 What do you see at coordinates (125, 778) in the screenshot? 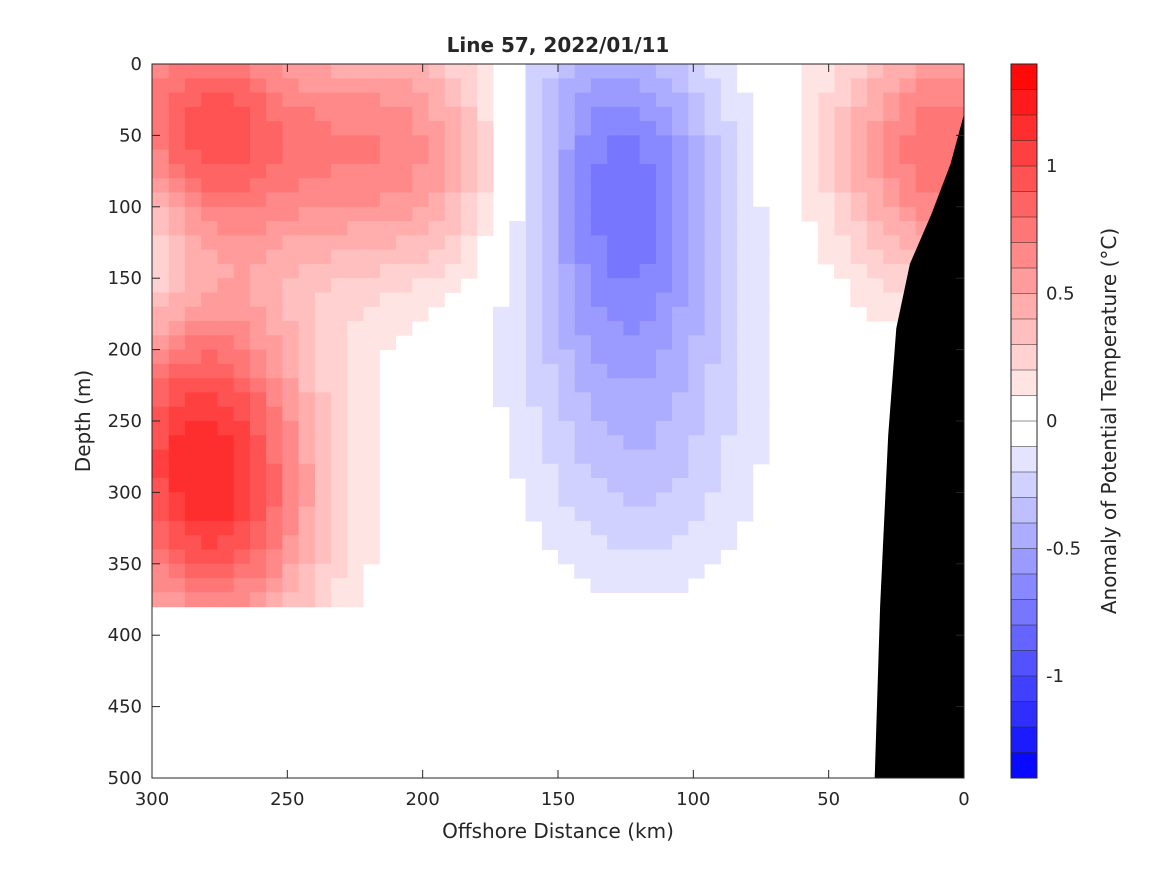
I see `y-tick-label: 500` at bounding box center [125, 778].